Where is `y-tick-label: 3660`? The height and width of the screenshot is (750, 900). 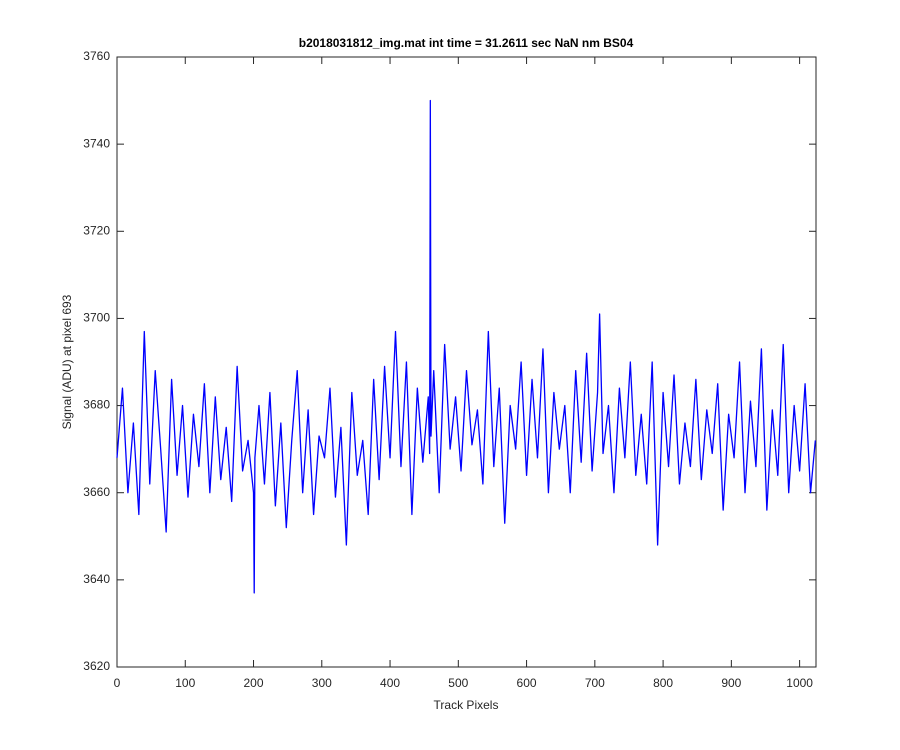
y-tick-label: 3660 is located at coordinates (96, 492).